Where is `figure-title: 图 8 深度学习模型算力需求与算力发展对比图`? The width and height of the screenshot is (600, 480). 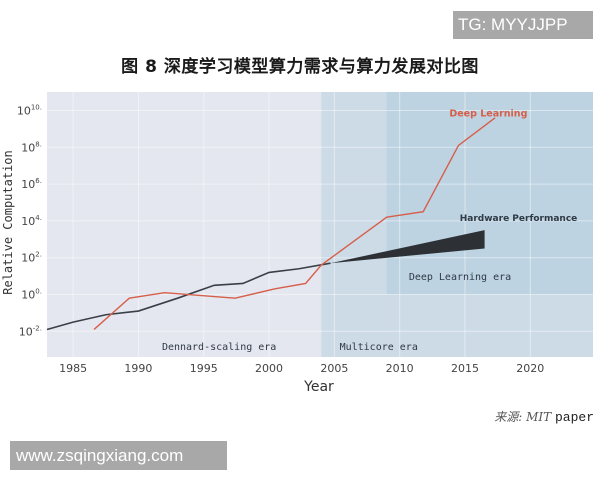 figure-title: 图 8 深度学习模型算力需求与算力发展对比图 is located at coordinates (300, 67).